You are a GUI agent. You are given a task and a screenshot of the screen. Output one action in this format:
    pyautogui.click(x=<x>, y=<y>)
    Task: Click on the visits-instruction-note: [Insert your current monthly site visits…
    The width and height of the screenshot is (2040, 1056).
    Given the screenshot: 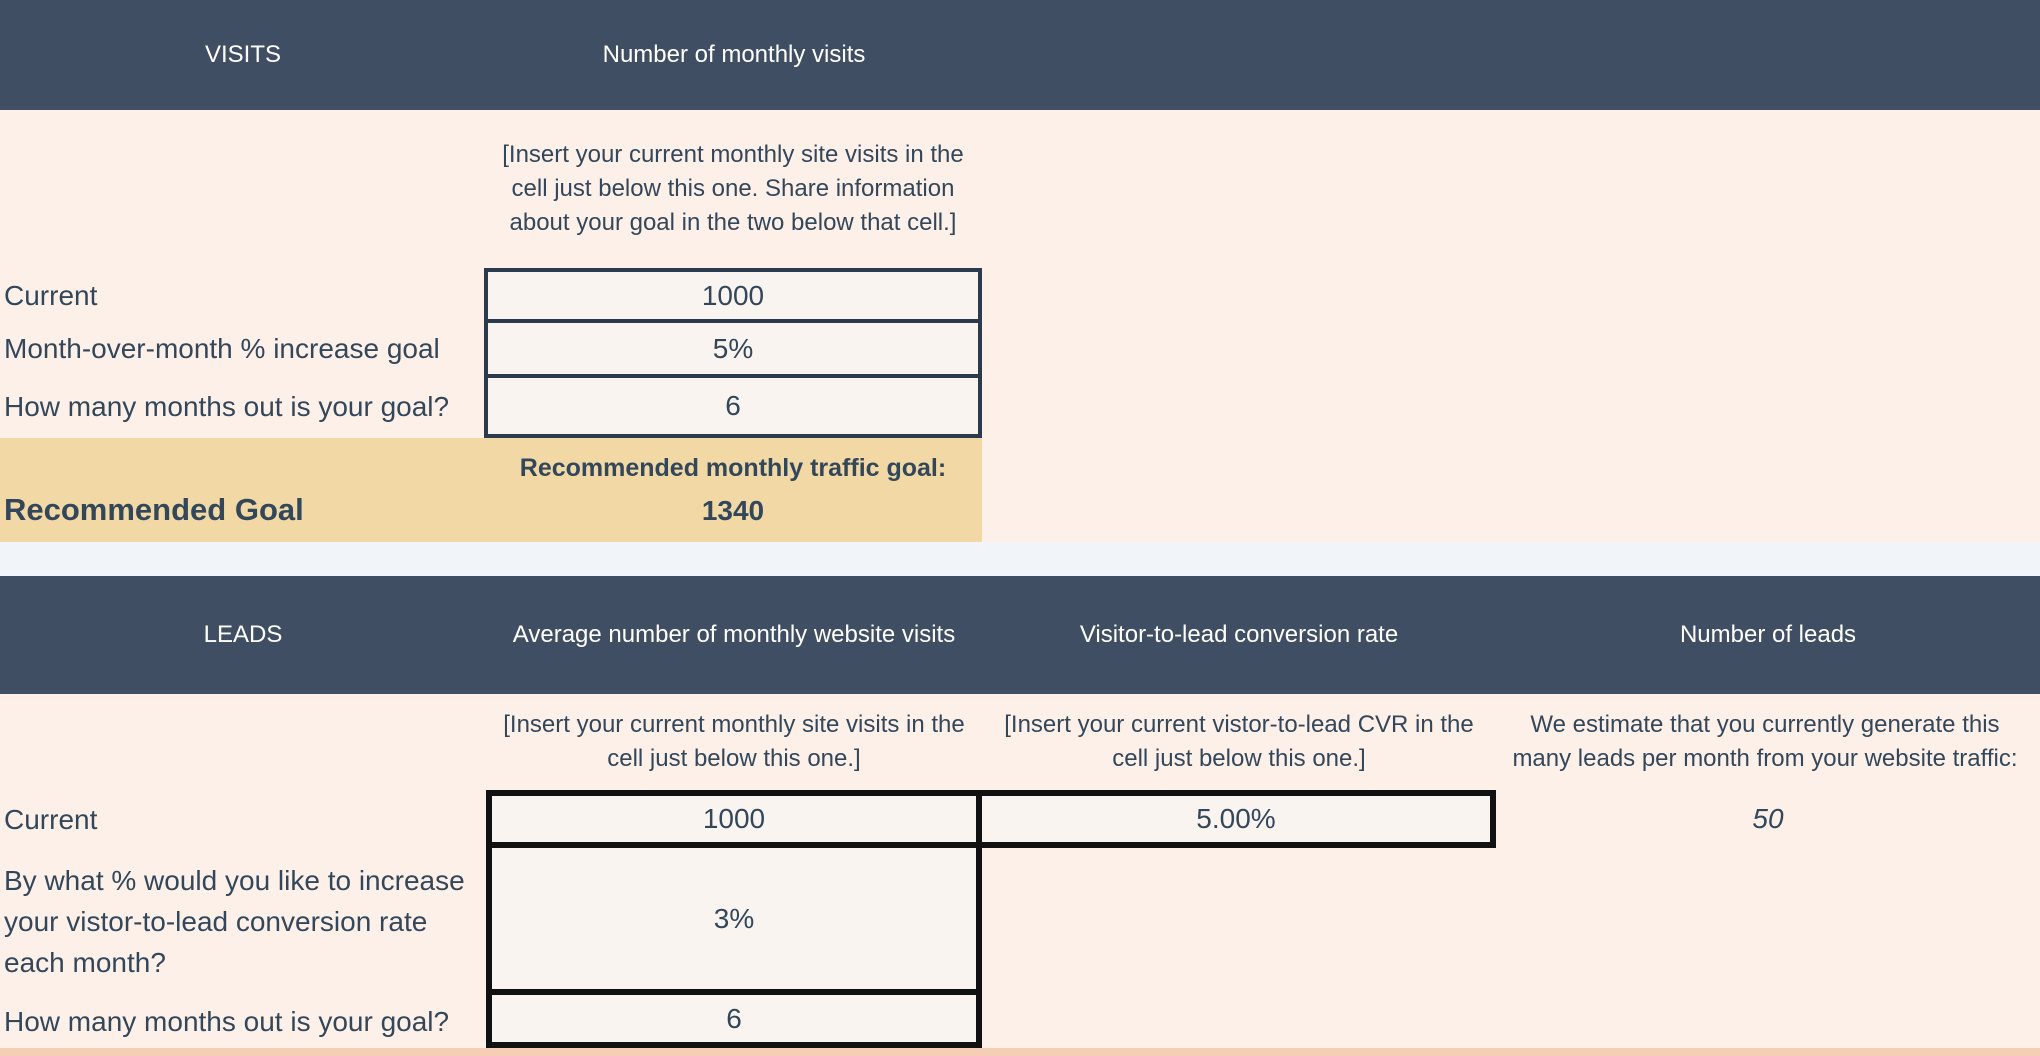 What is the action you would take?
    pyautogui.click(x=733, y=188)
    